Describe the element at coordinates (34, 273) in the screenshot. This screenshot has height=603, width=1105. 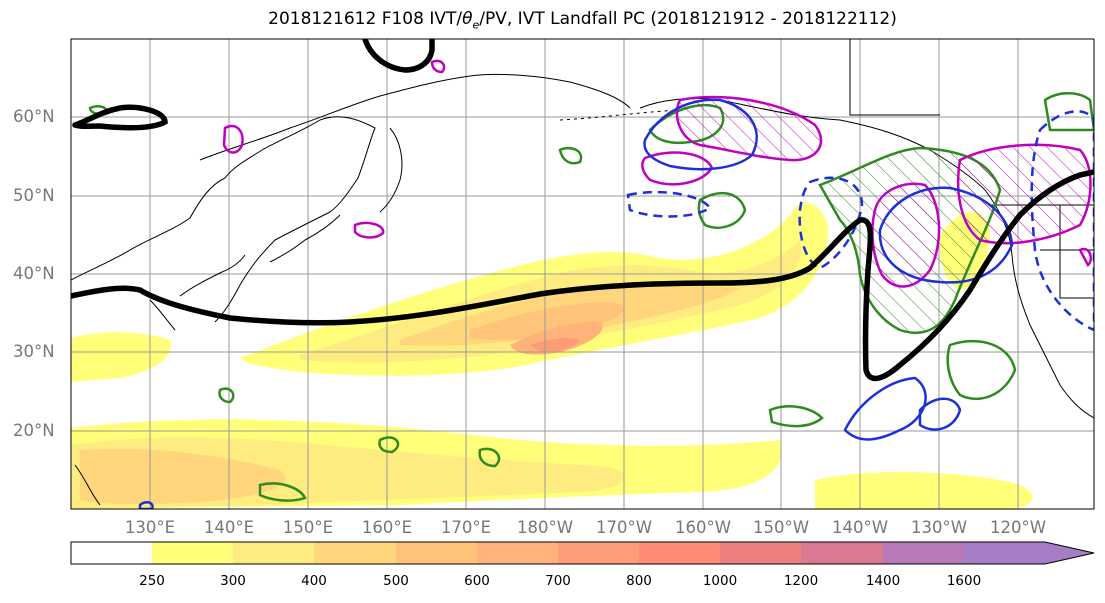
I see `lat-label-40n: 40°N` at that location.